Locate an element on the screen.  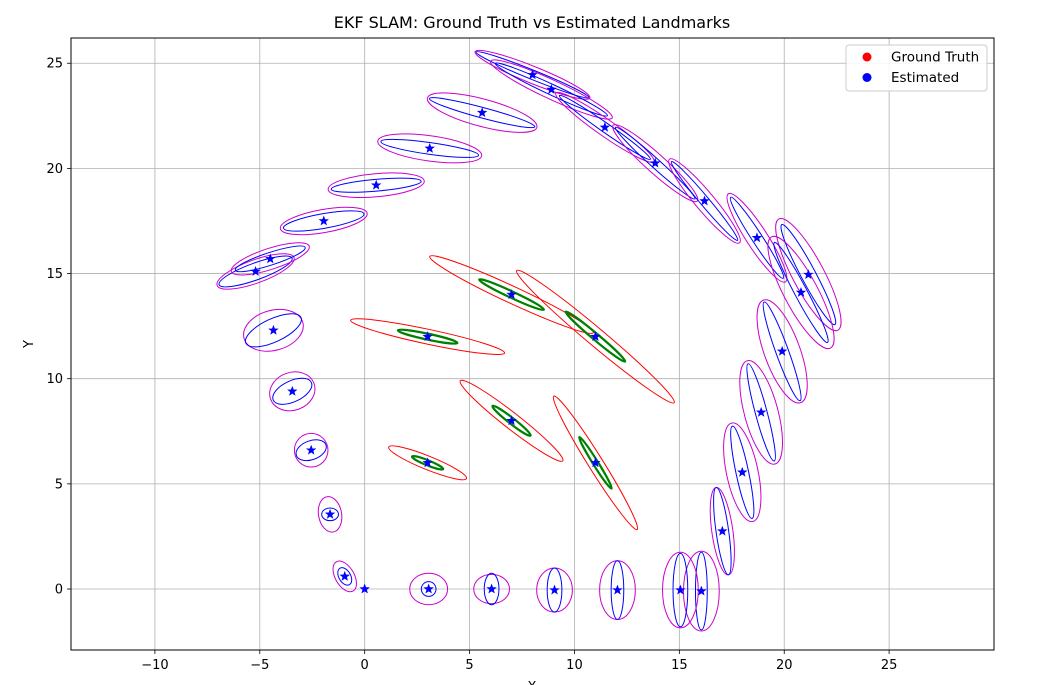
legend-marker-ground-truth is located at coordinates (867, 57).